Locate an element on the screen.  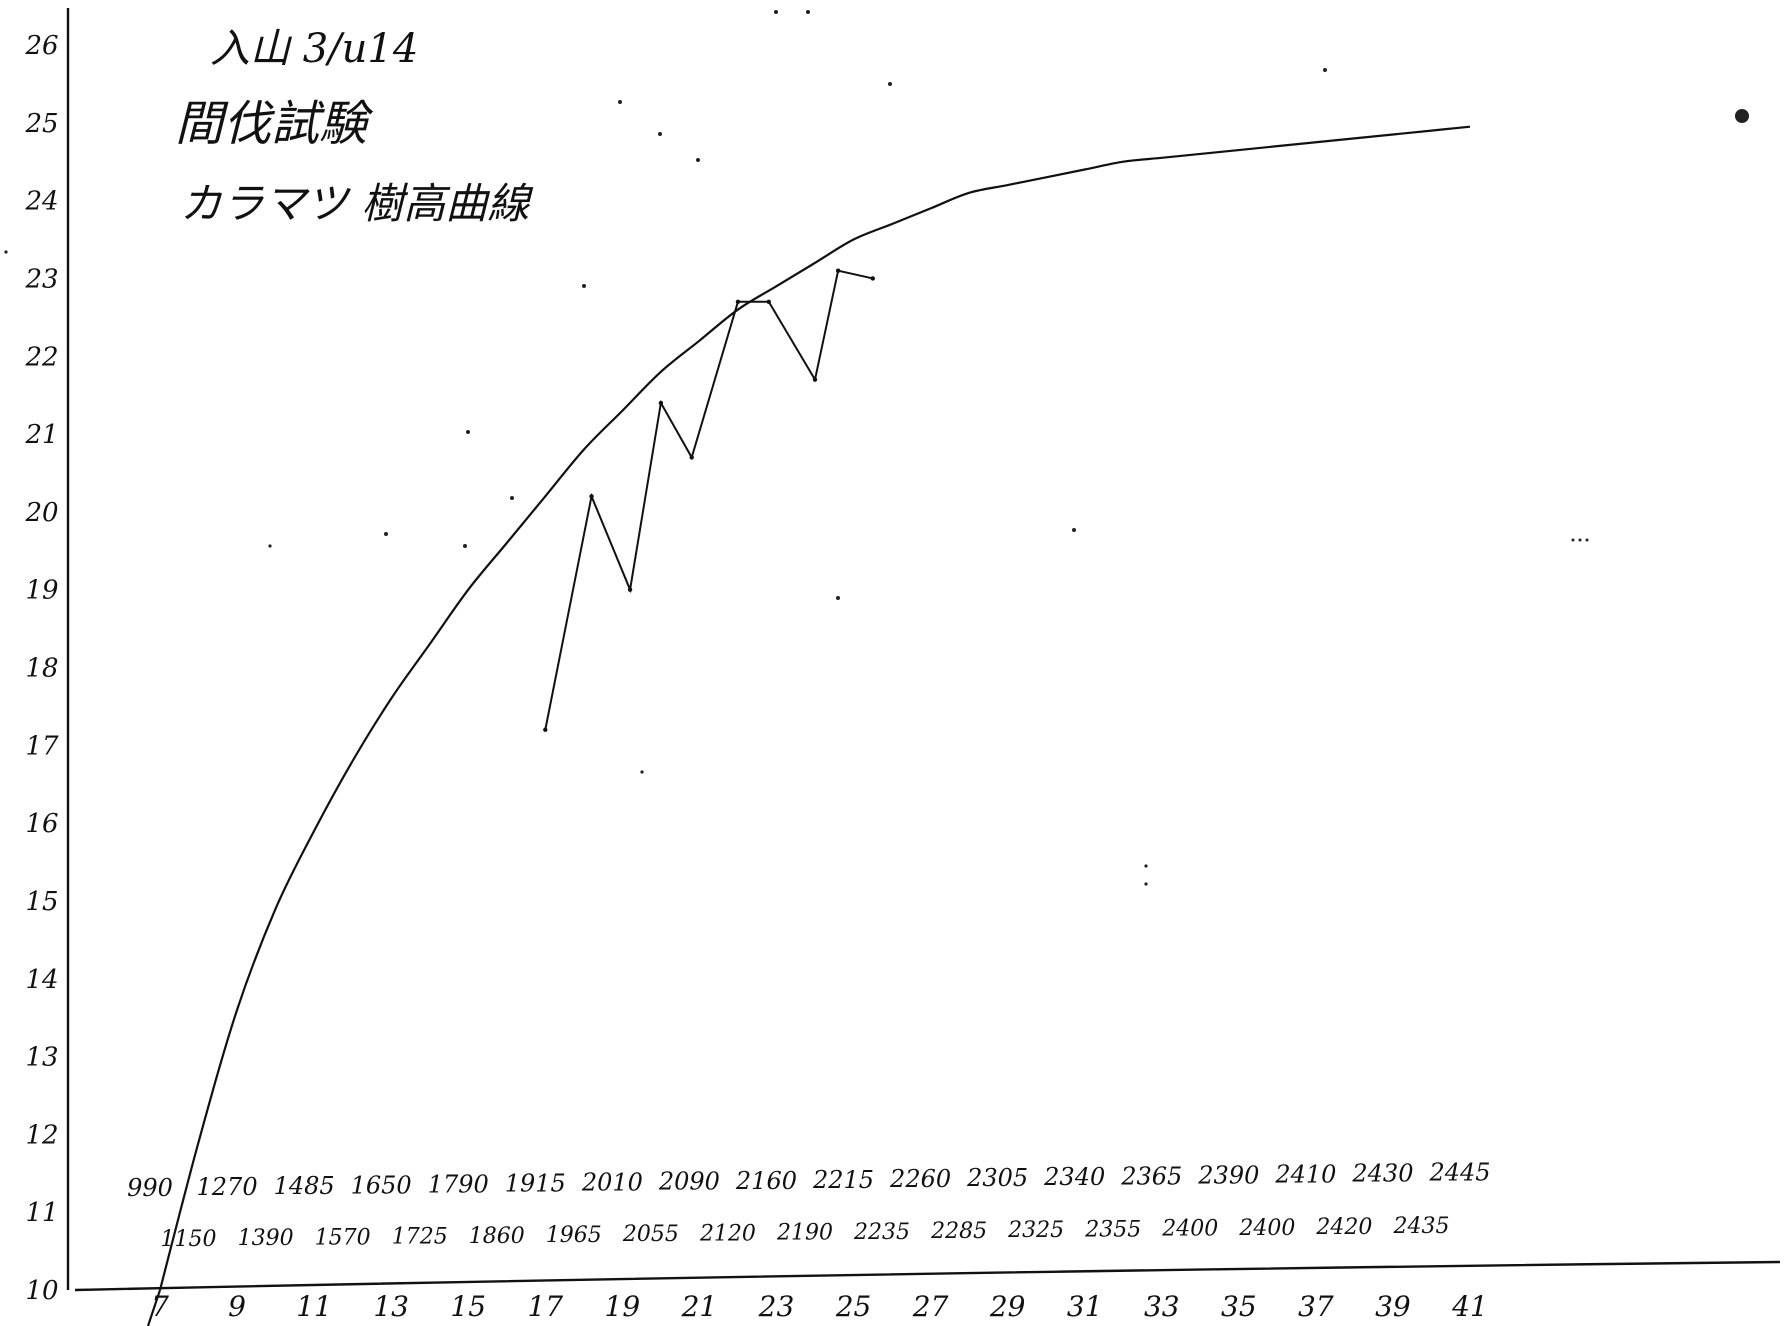
volume-label: 2390 is located at coordinates (1228, 1175).